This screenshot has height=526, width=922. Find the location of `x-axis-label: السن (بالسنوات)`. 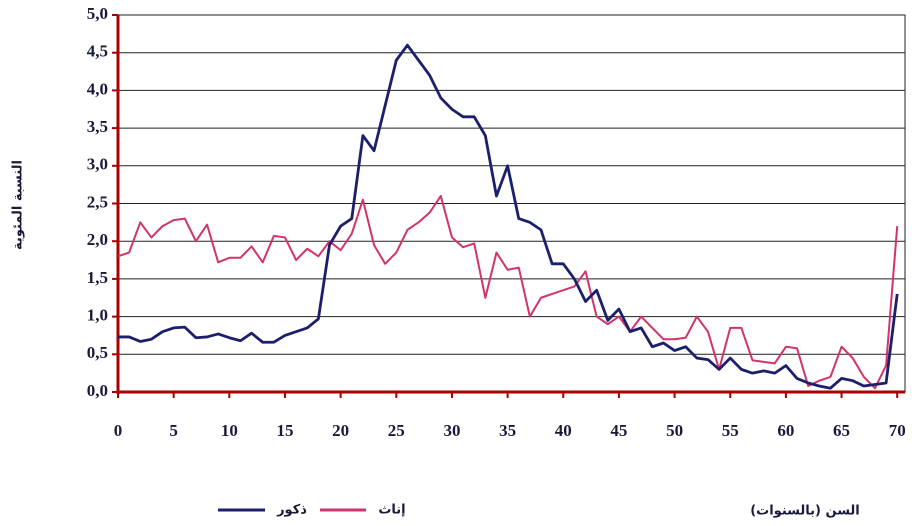

x-axis-label: السن (بالسنوات) is located at coordinates (805, 511).